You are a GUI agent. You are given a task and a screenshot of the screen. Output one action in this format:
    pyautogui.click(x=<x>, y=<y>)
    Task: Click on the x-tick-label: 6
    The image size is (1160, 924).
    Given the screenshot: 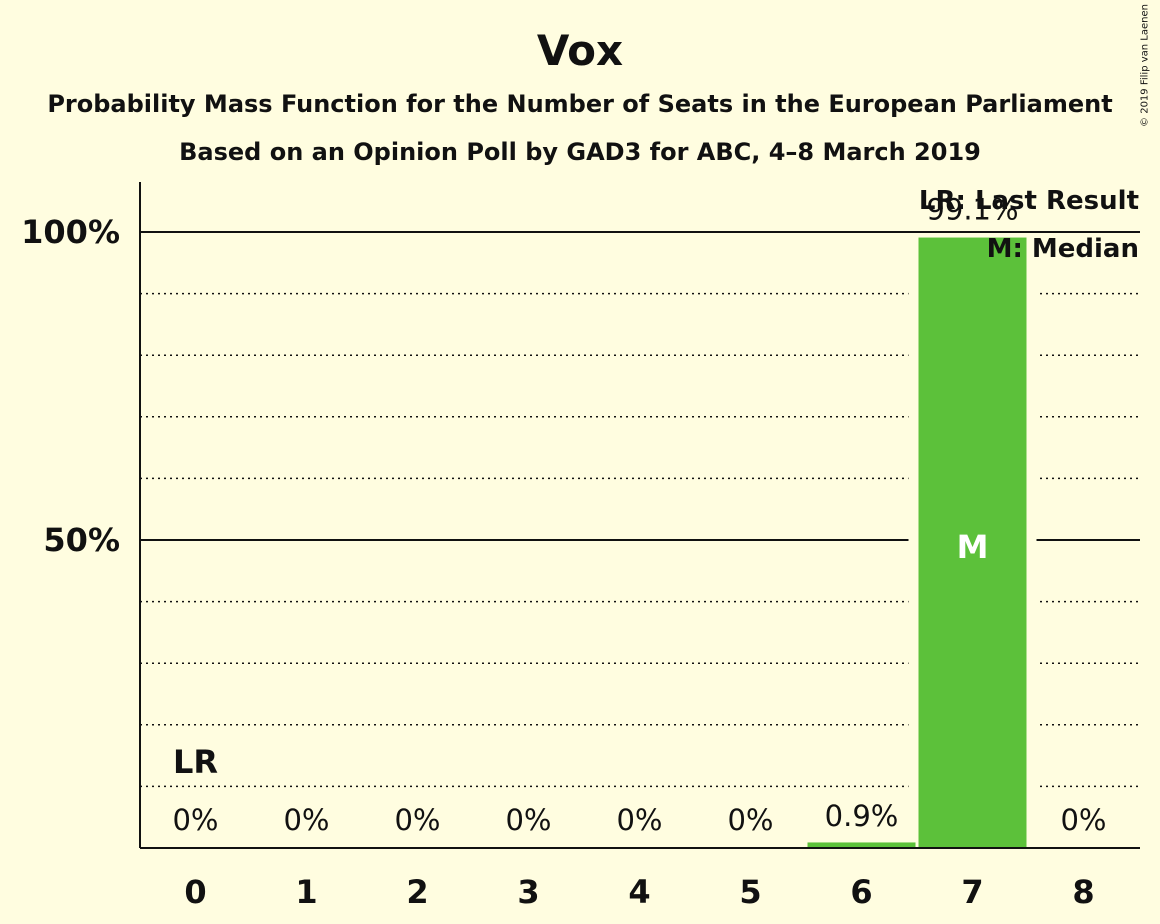 What is the action you would take?
    pyautogui.click(x=861, y=892)
    